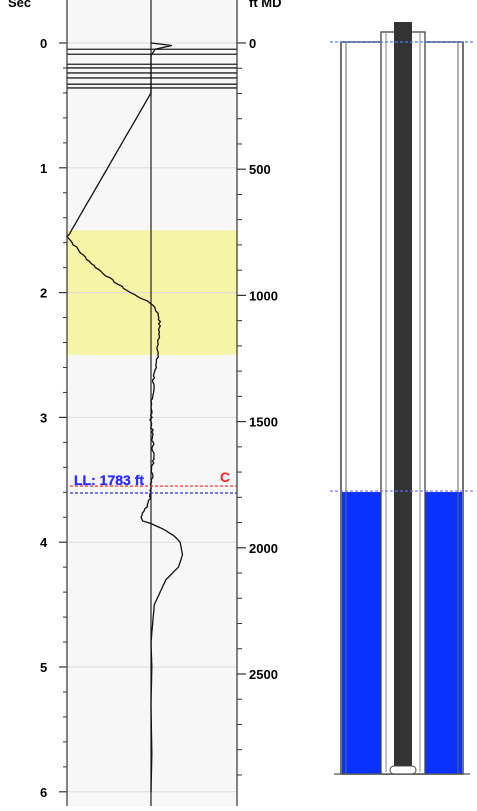 The image size is (477, 811). Describe the element at coordinates (19, 5) in the screenshot. I see `left-axis-unit: Sec` at that location.